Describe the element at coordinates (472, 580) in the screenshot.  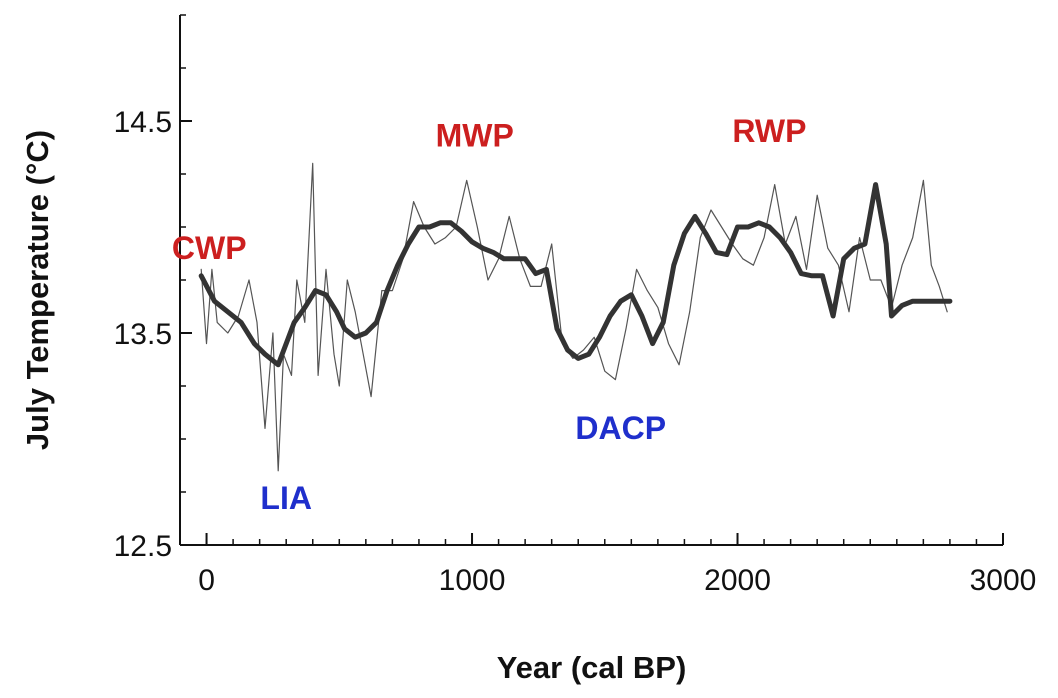
I see `x-tick-label: 1000` at that location.